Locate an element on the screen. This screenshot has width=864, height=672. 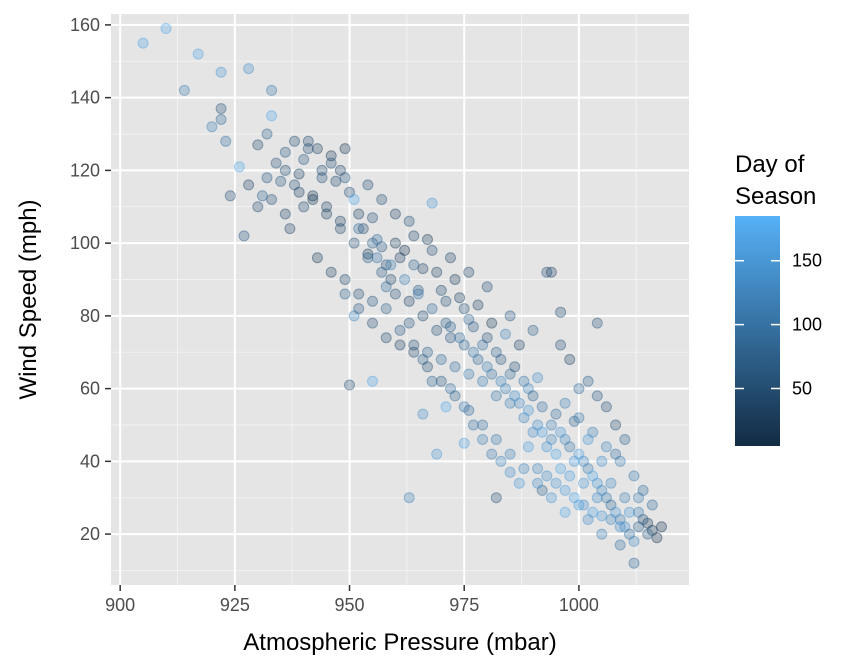
y-axis: 20 40 60 80 100 120 140 160 is located at coordinates (90, 279).